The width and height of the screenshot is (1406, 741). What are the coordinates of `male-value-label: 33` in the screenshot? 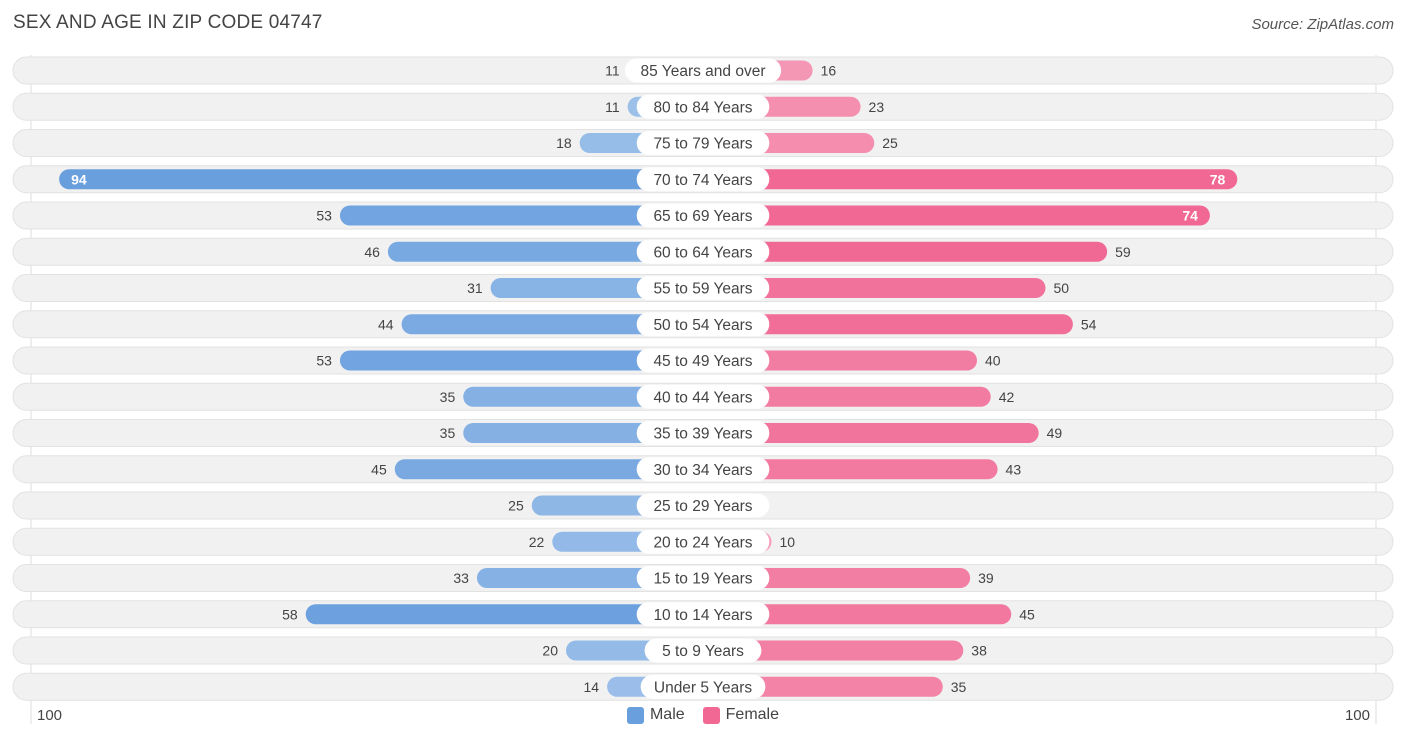 It's located at (461, 578).